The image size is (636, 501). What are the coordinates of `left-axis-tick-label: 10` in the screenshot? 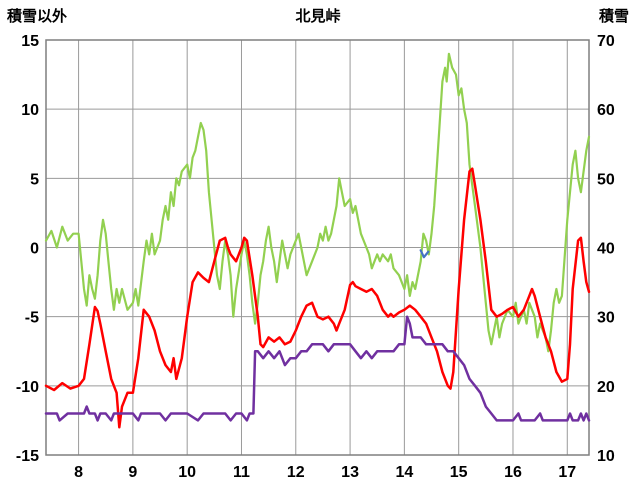 It's located at (30, 110).